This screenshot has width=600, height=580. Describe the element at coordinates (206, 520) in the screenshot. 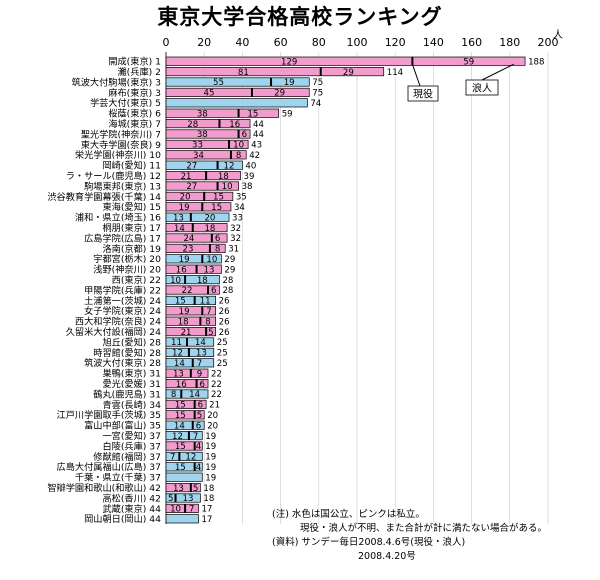

I see `value-label-total: 17` at that location.